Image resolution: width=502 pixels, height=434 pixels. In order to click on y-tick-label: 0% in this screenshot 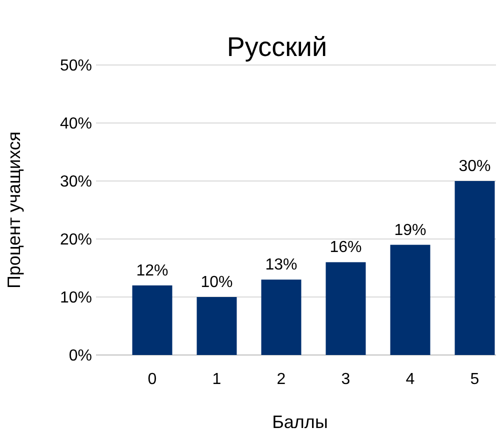, I will do `click(80, 356)`.